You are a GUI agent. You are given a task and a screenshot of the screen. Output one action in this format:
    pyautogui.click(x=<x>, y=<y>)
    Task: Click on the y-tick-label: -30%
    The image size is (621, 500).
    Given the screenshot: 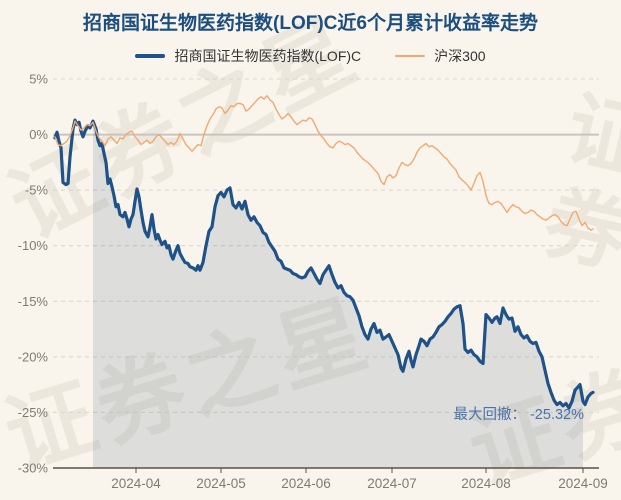 What is the action you would take?
    pyautogui.click(x=33, y=468)
    